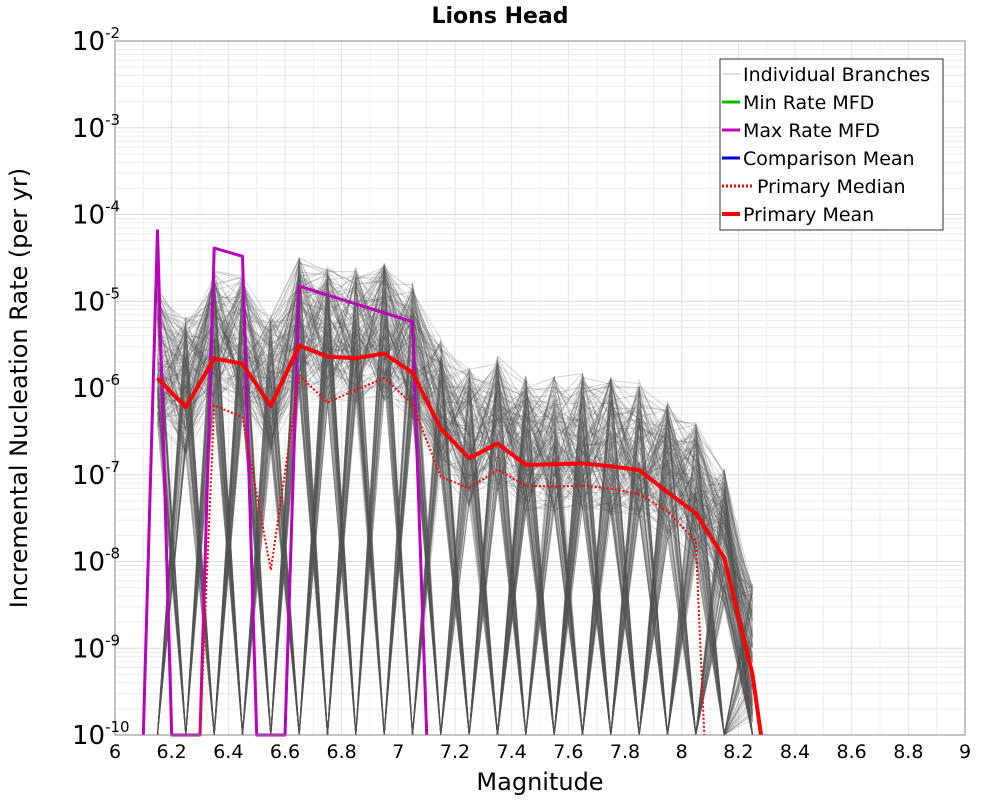  What do you see at coordinates (682, 752) in the screenshot?
I see `x-tick-label: 8` at bounding box center [682, 752].